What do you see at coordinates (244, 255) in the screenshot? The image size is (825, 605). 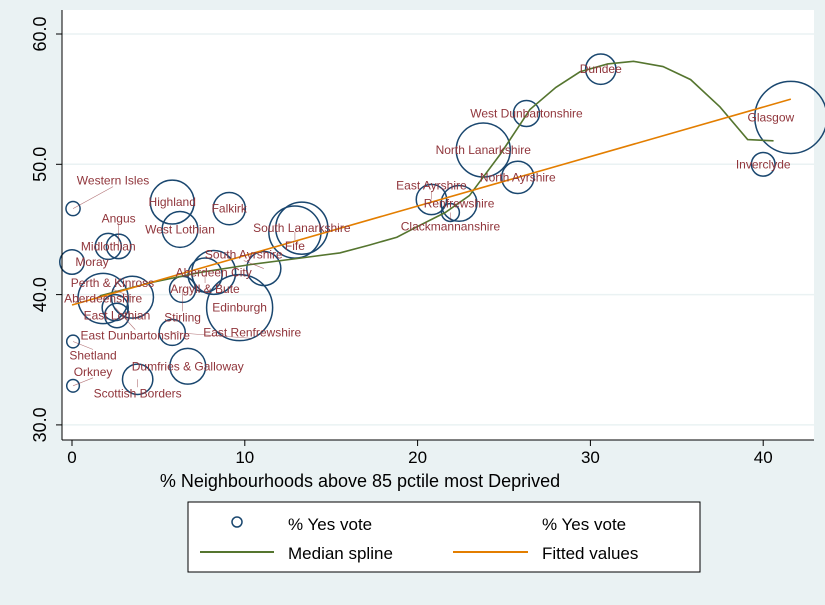 I see `point-label: South Ayrshire` at bounding box center [244, 255].